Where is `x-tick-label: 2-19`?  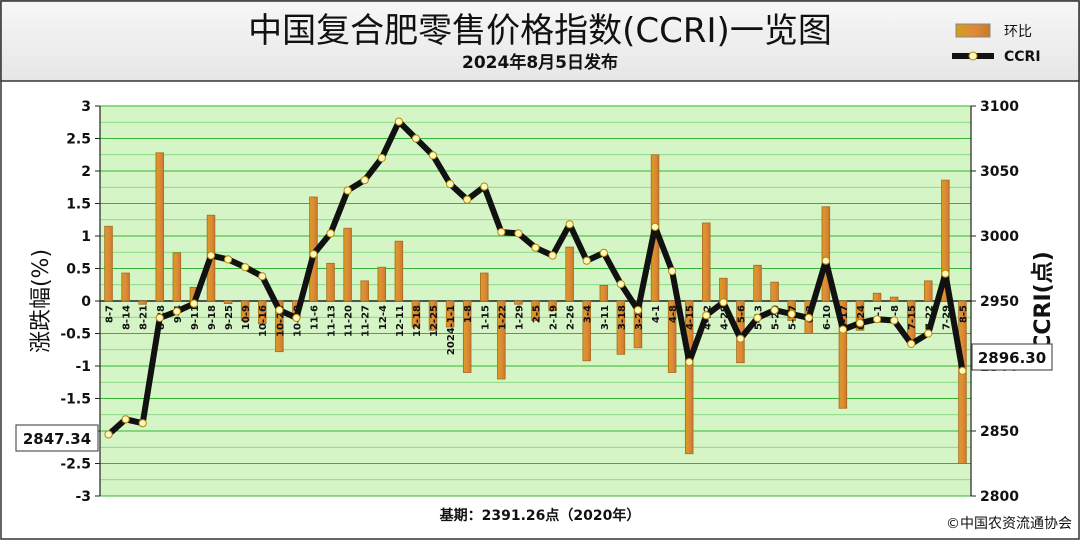
x-tick-label: 2-19 is located at coordinates (554, 317).